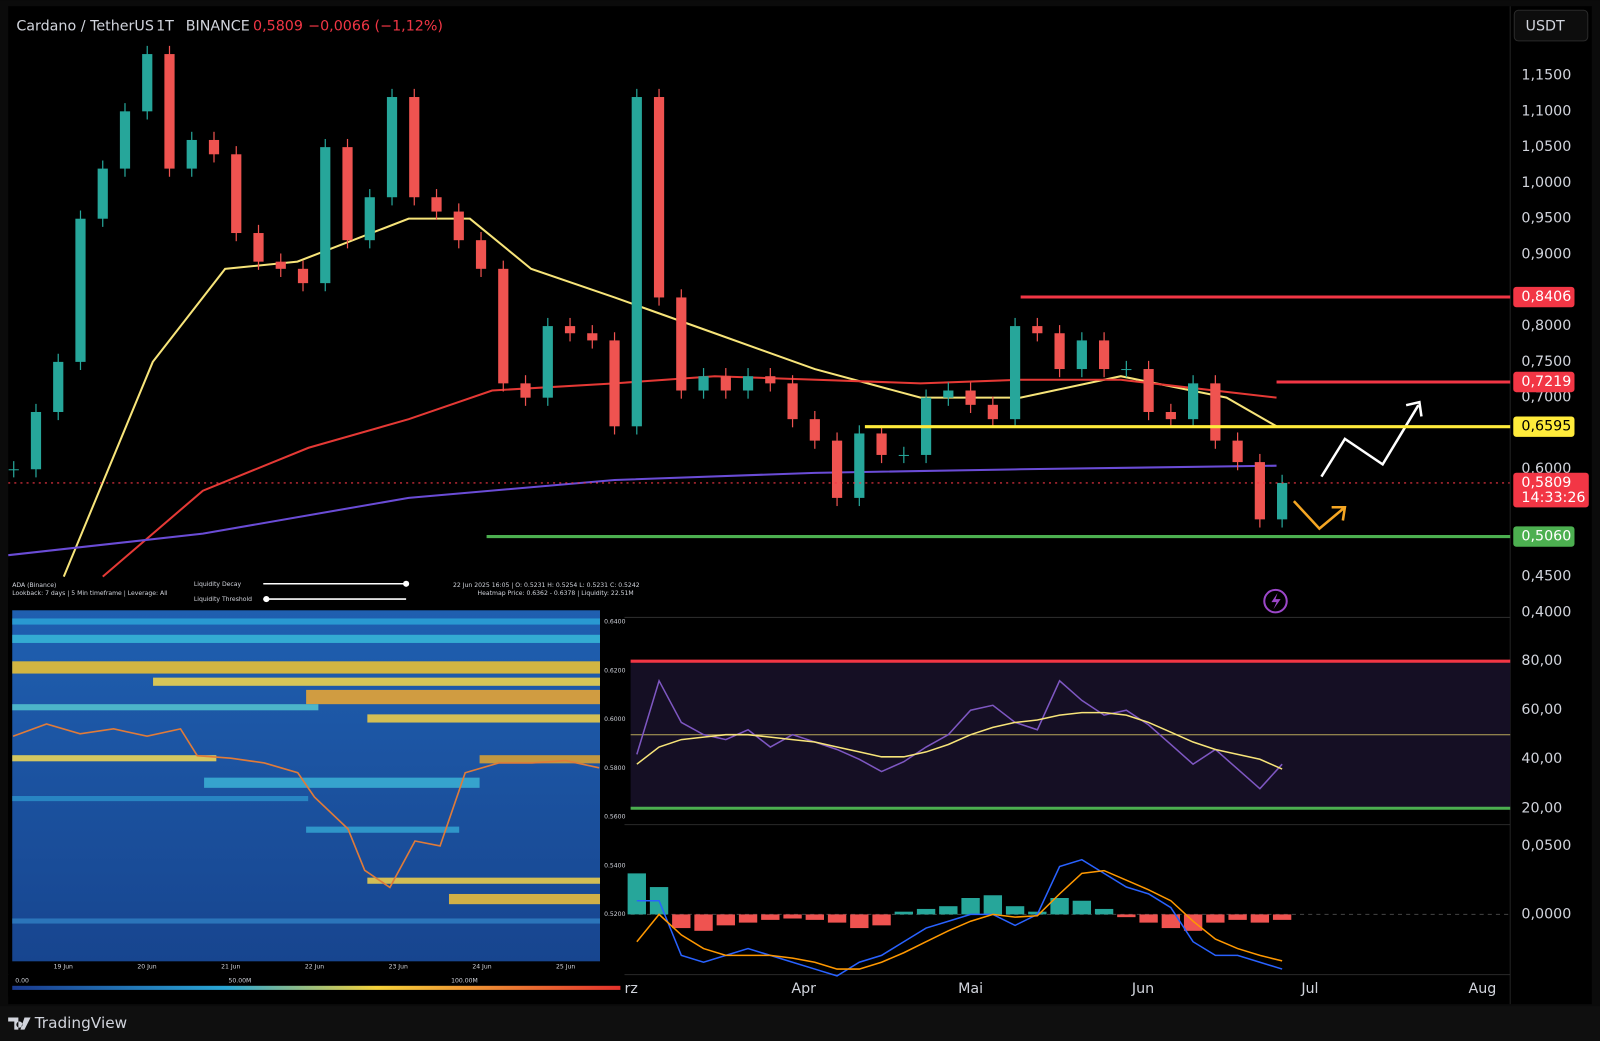 This screenshot has width=1600, height=1041. Describe the element at coordinates (1546, 398) in the screenshot. I see `price-tick-label: 0,7000` at that location.